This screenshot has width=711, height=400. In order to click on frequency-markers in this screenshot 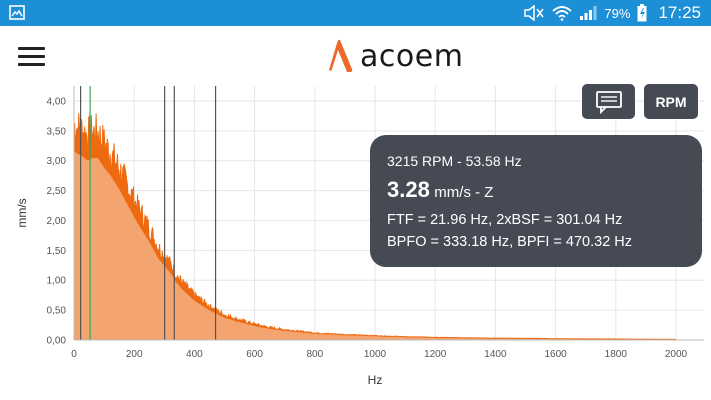, I will do `click(148, 213)`.